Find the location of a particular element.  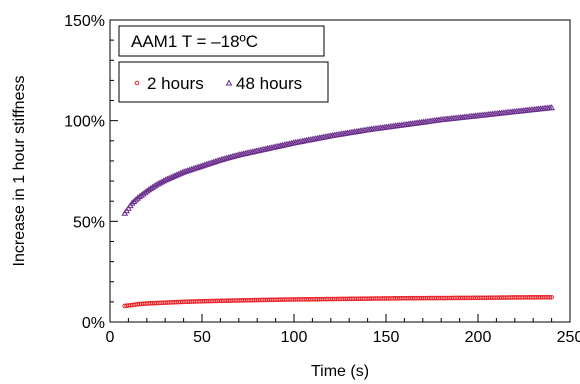

y-tick-label: 0% is located at coordinates (93, 323).